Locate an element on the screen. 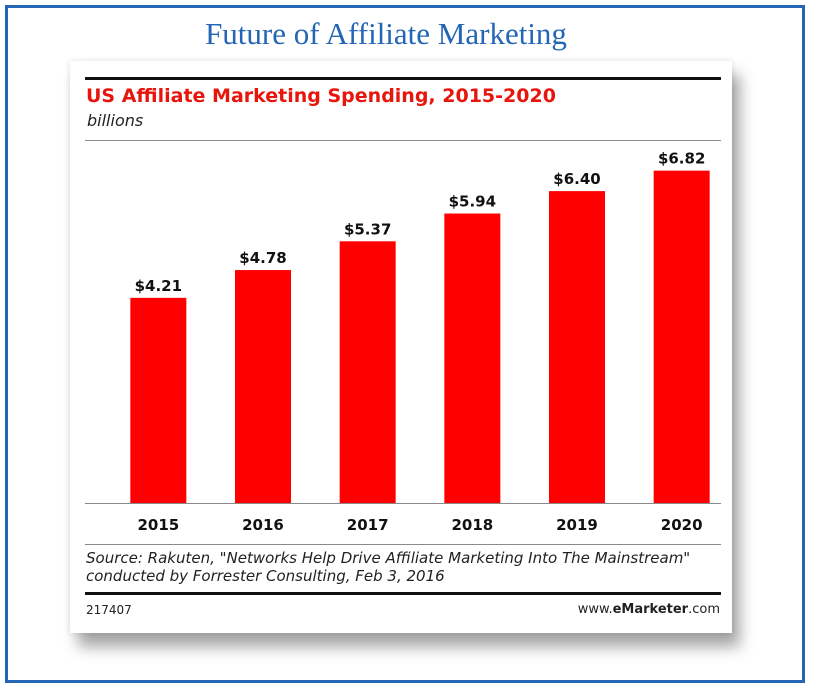  bar-2018 is located at coordinates (472, 358).